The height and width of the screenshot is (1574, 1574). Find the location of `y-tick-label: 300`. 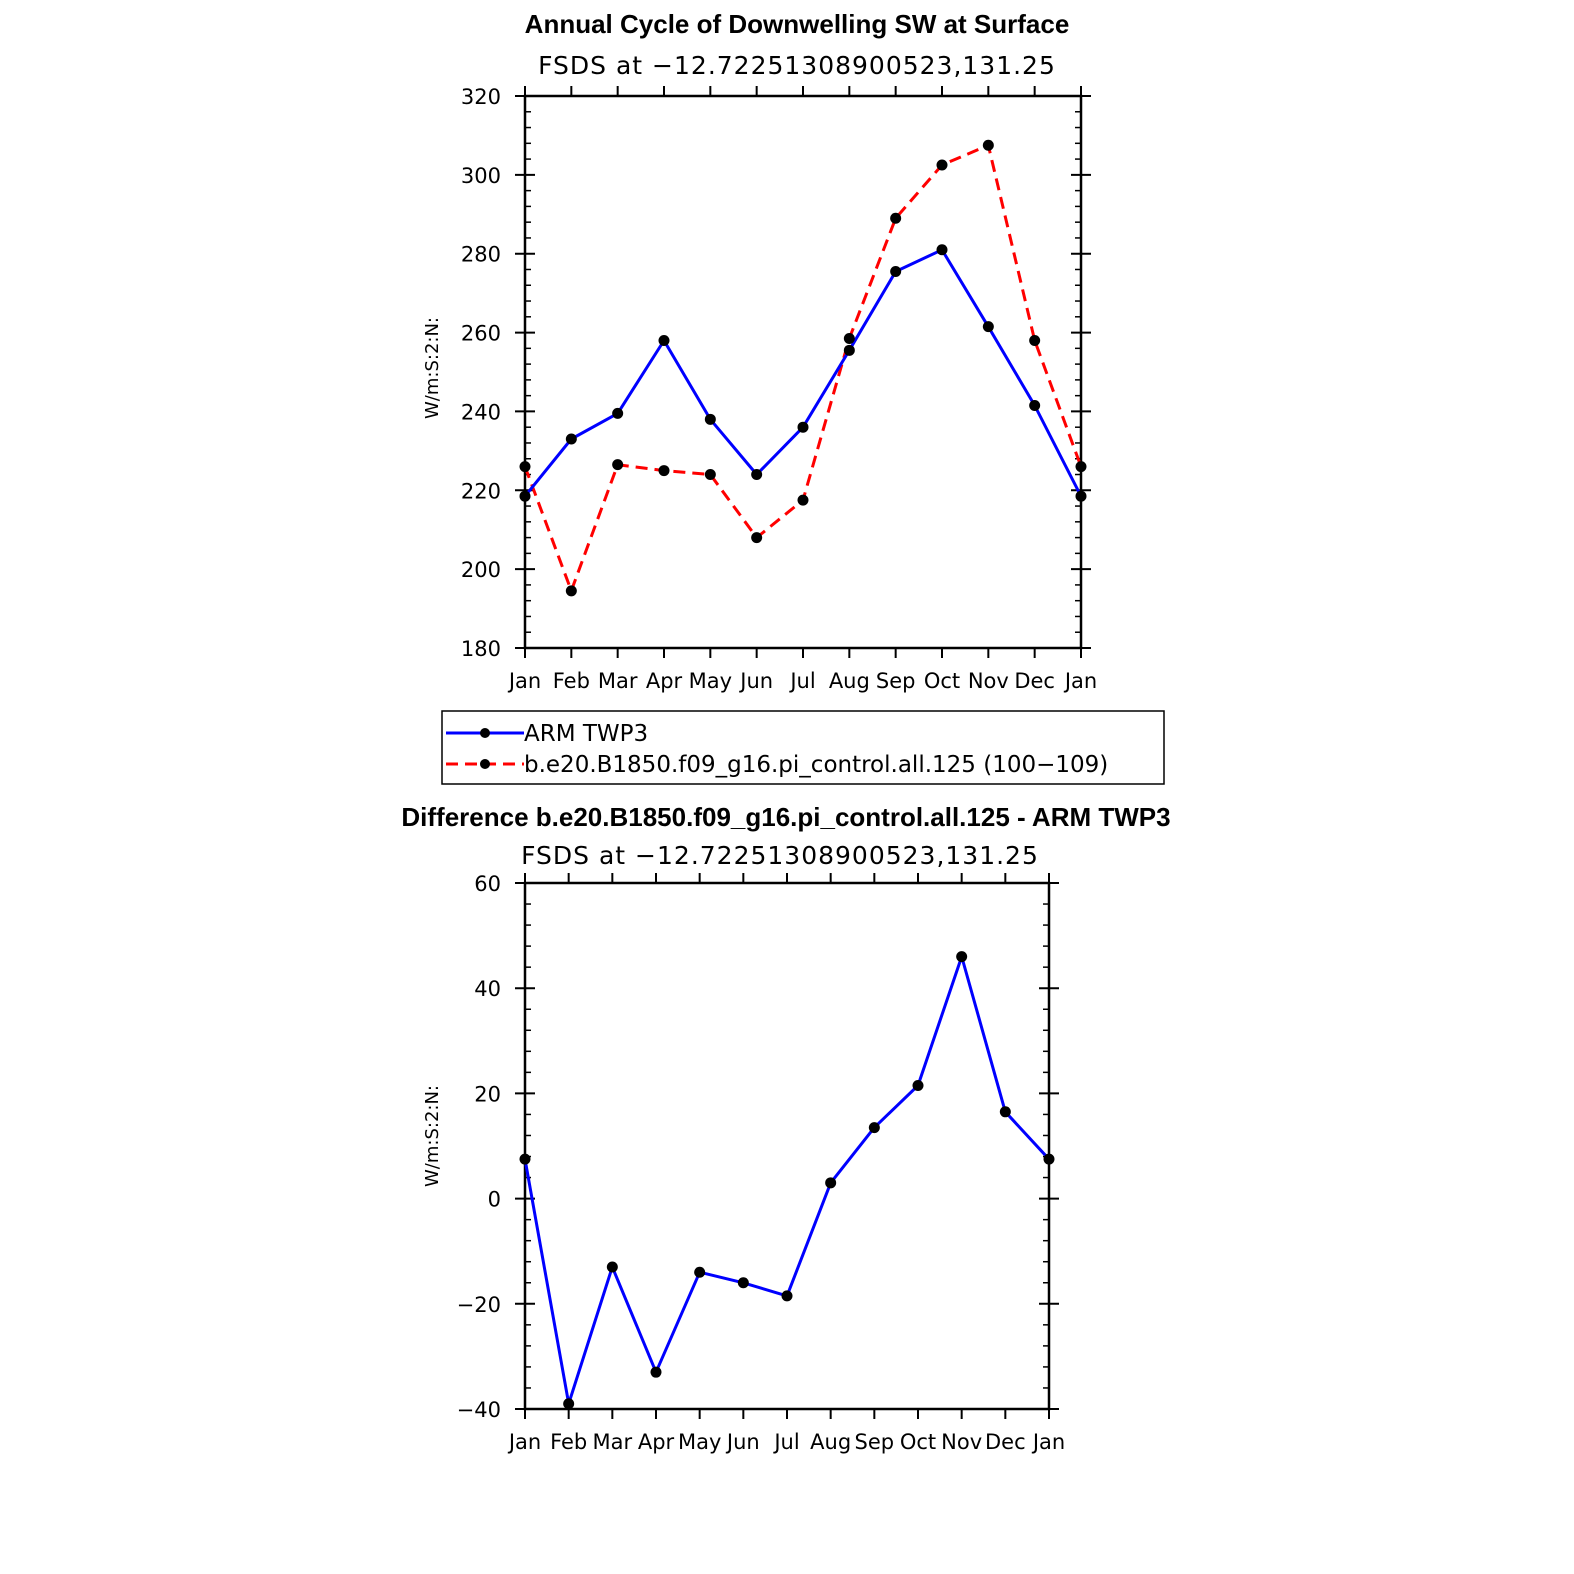

y-tick-label: 300 is located at coordinates (481, 176).